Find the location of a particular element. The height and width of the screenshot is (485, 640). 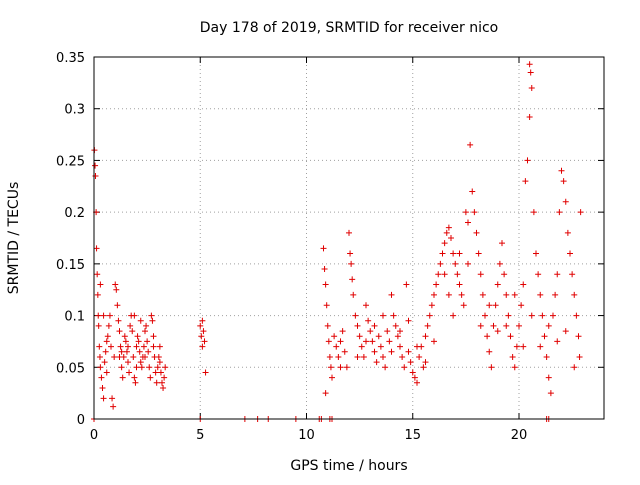

y-axis-title: SRMTID / TECUs is located at coordinates (14, 238).